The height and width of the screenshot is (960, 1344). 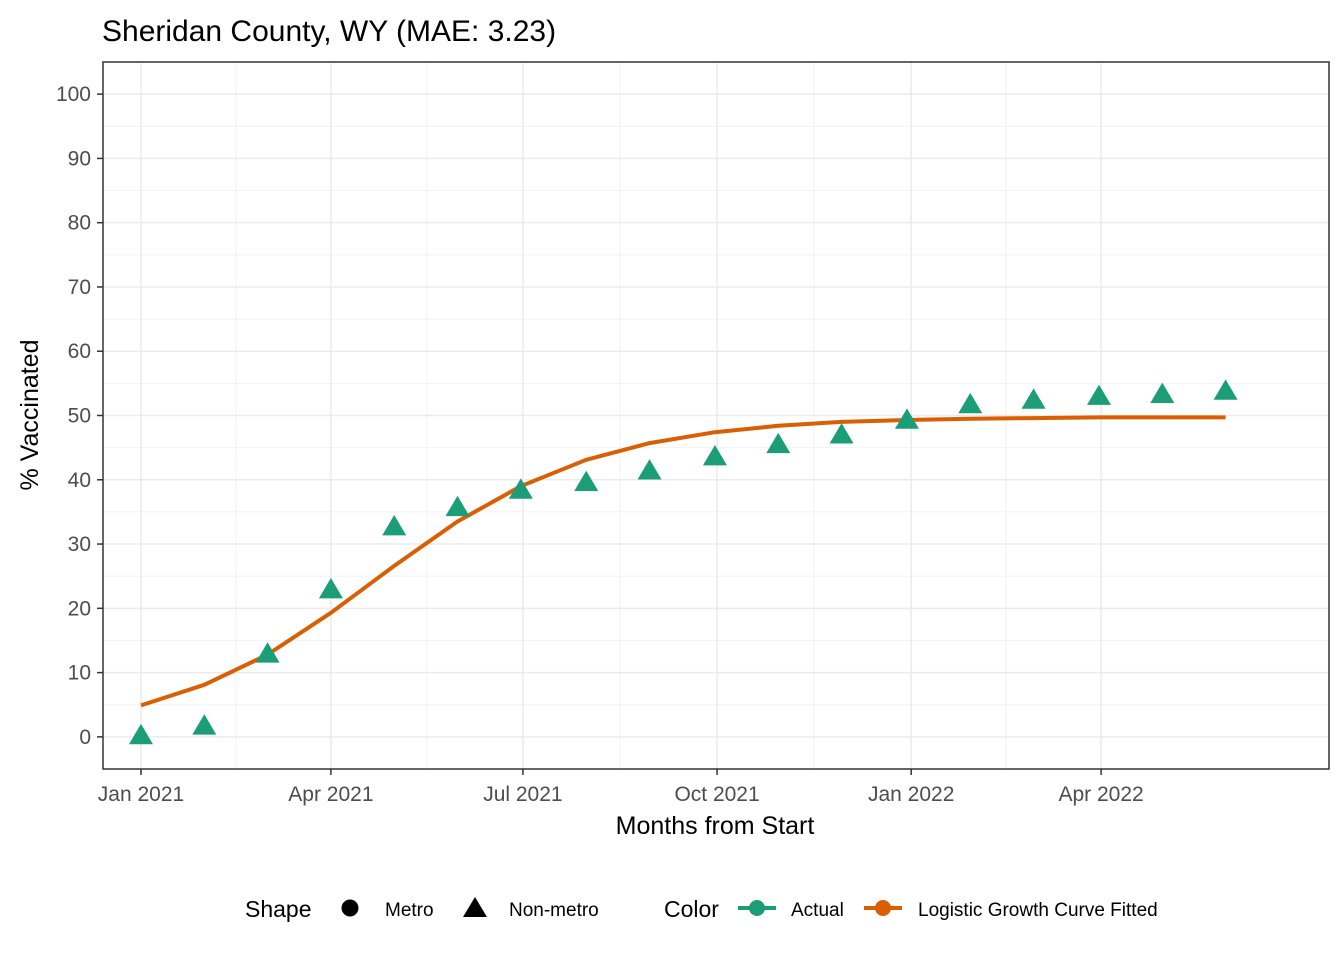 What do you see at coordinates (1038, 910) in the screenshot?
I see `legend-fitted-label: Logistic Growth Curve Fitted` at bounding box center [1038, 910].